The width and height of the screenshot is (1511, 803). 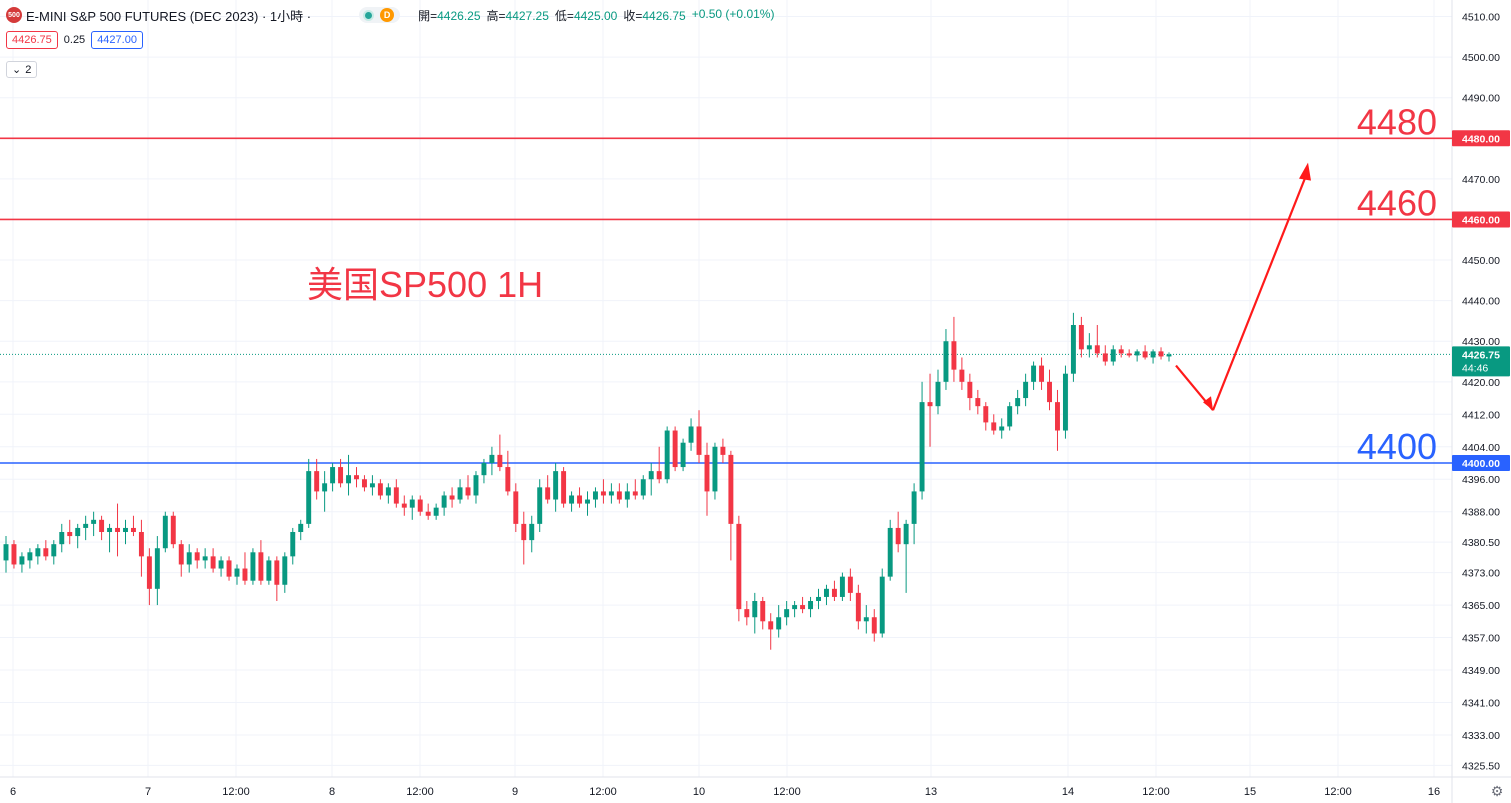 What do you see at coordinates (17, 70) in the screenshot?
I see `chevron-down-icon: ⌄` at bounding box center [17, 70].